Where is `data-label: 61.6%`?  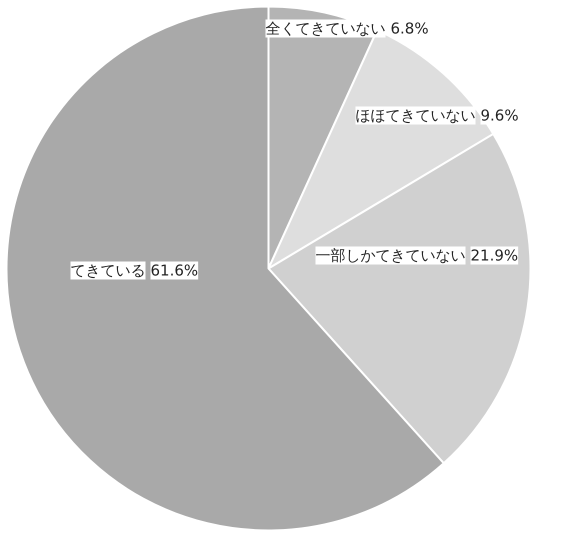 data-label: 61.6% is located at coordinates (174, 271).